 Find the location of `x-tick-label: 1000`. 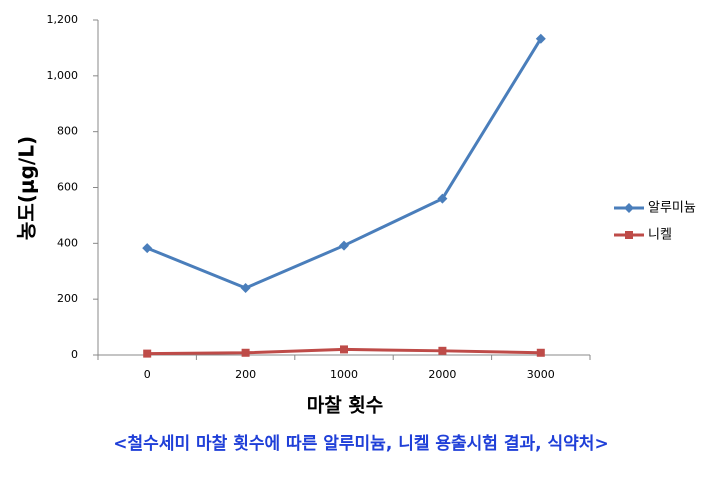

x-tick-label: 1000 is located at coordinates (344, 374).